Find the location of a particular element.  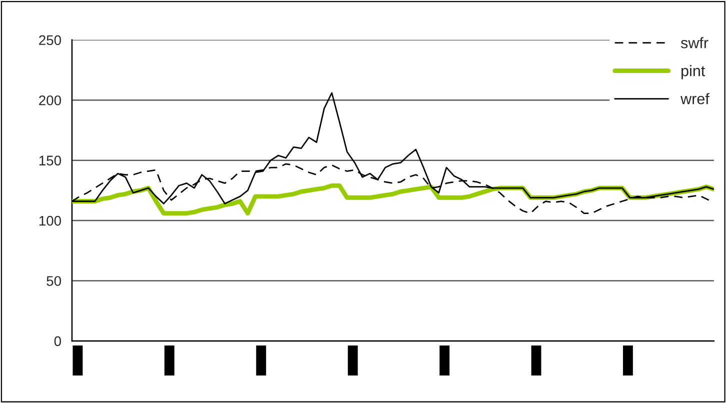

y-tick-label: 150 is located at coordinates (50, 161).